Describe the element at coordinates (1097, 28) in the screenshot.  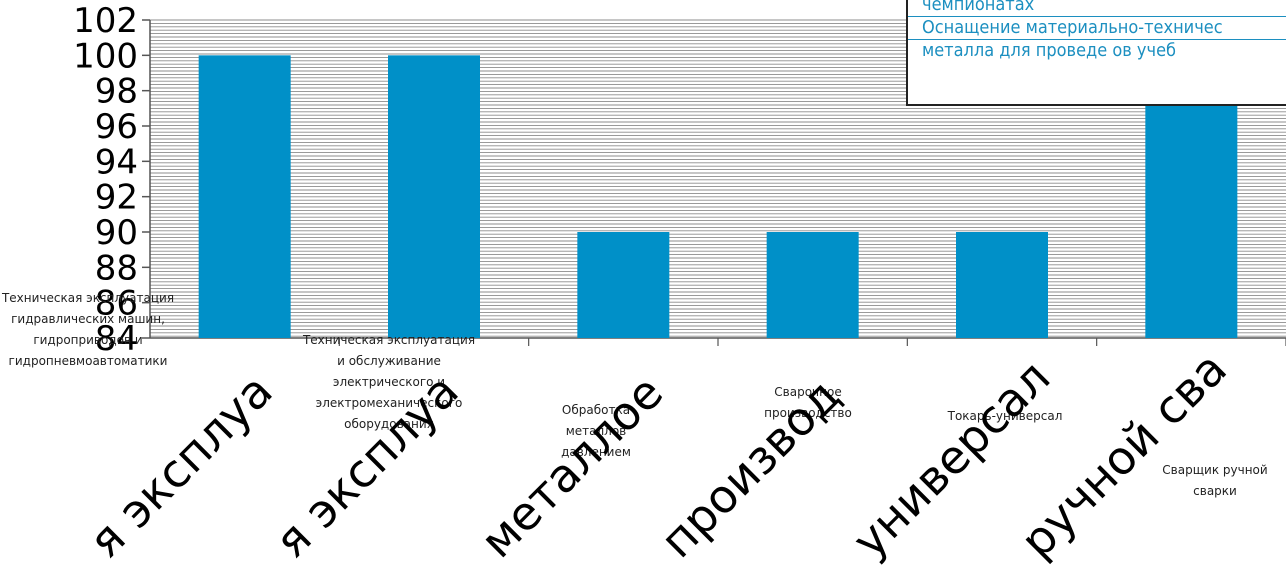
I see `legend-line-2: Оснащение материально-техничес` at that location.